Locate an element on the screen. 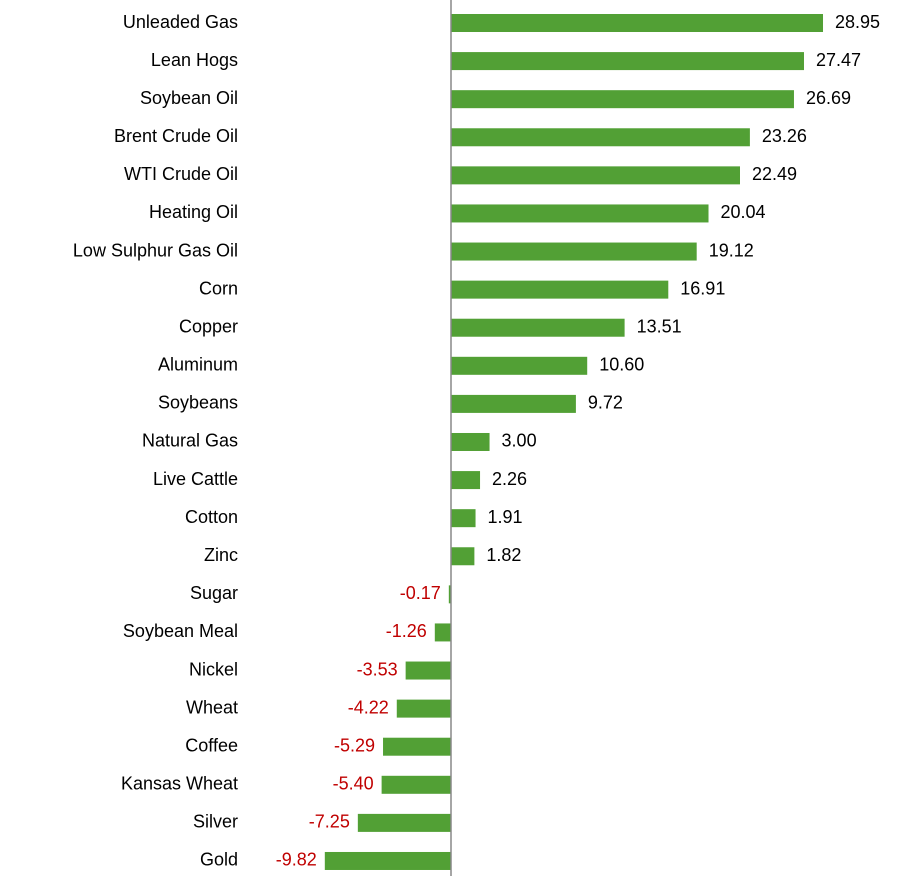 This screenshot has height=876, width=915. category-label: Wheat is located at coordinates (212, 707).